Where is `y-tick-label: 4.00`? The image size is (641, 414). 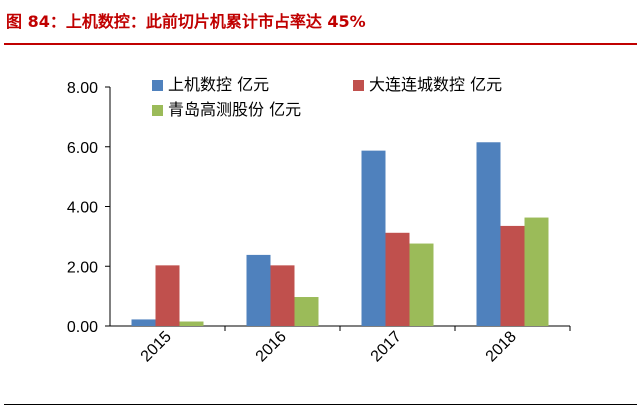
y-tick-label: 4.00 is located at coordinates (82, 208).